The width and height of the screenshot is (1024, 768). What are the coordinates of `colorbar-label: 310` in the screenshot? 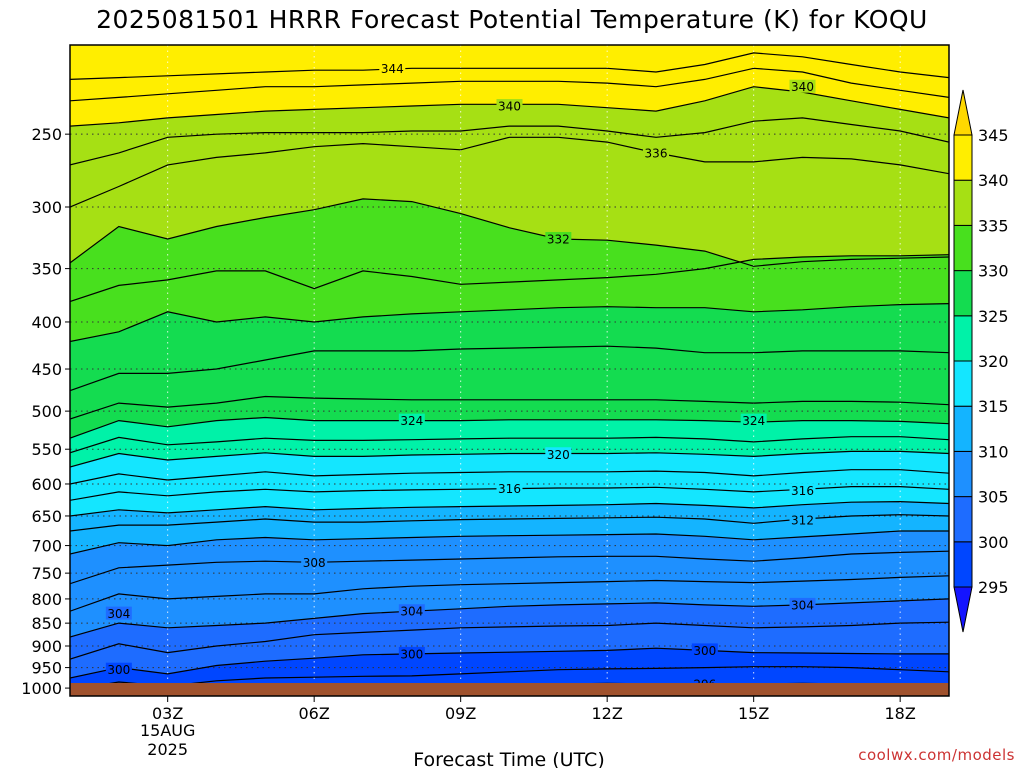 It's located at (993, 451).